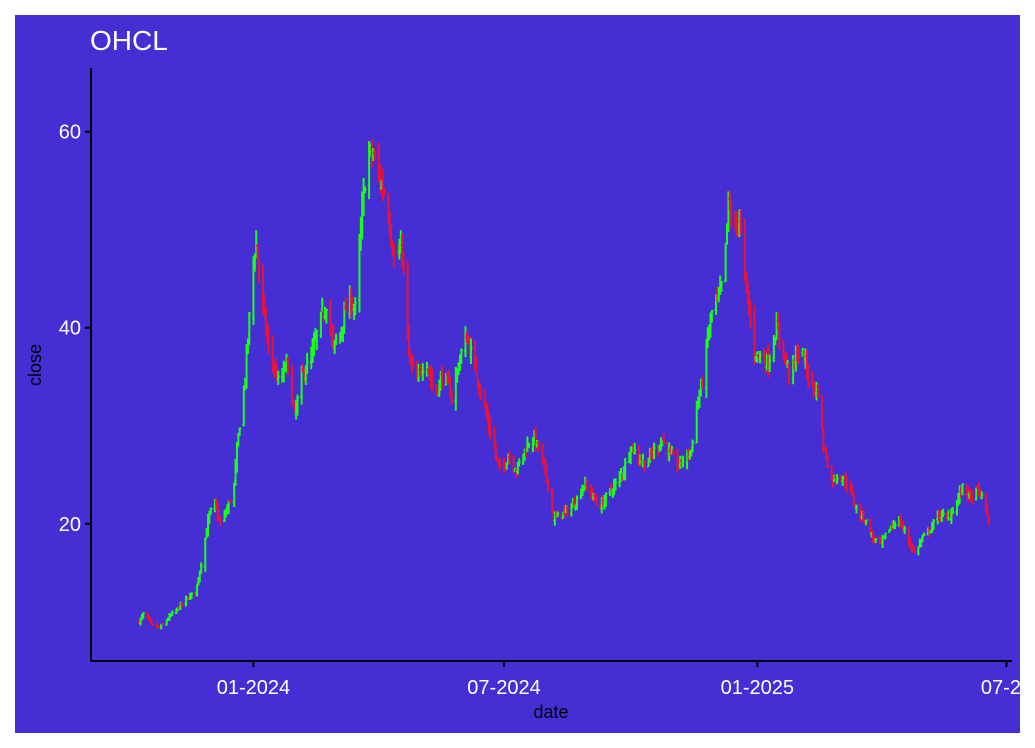  What do you see at coordinates (253, 688) in the screenshot?
I see `x-tick-label: 01-2024` at bounding box center [253, 688].